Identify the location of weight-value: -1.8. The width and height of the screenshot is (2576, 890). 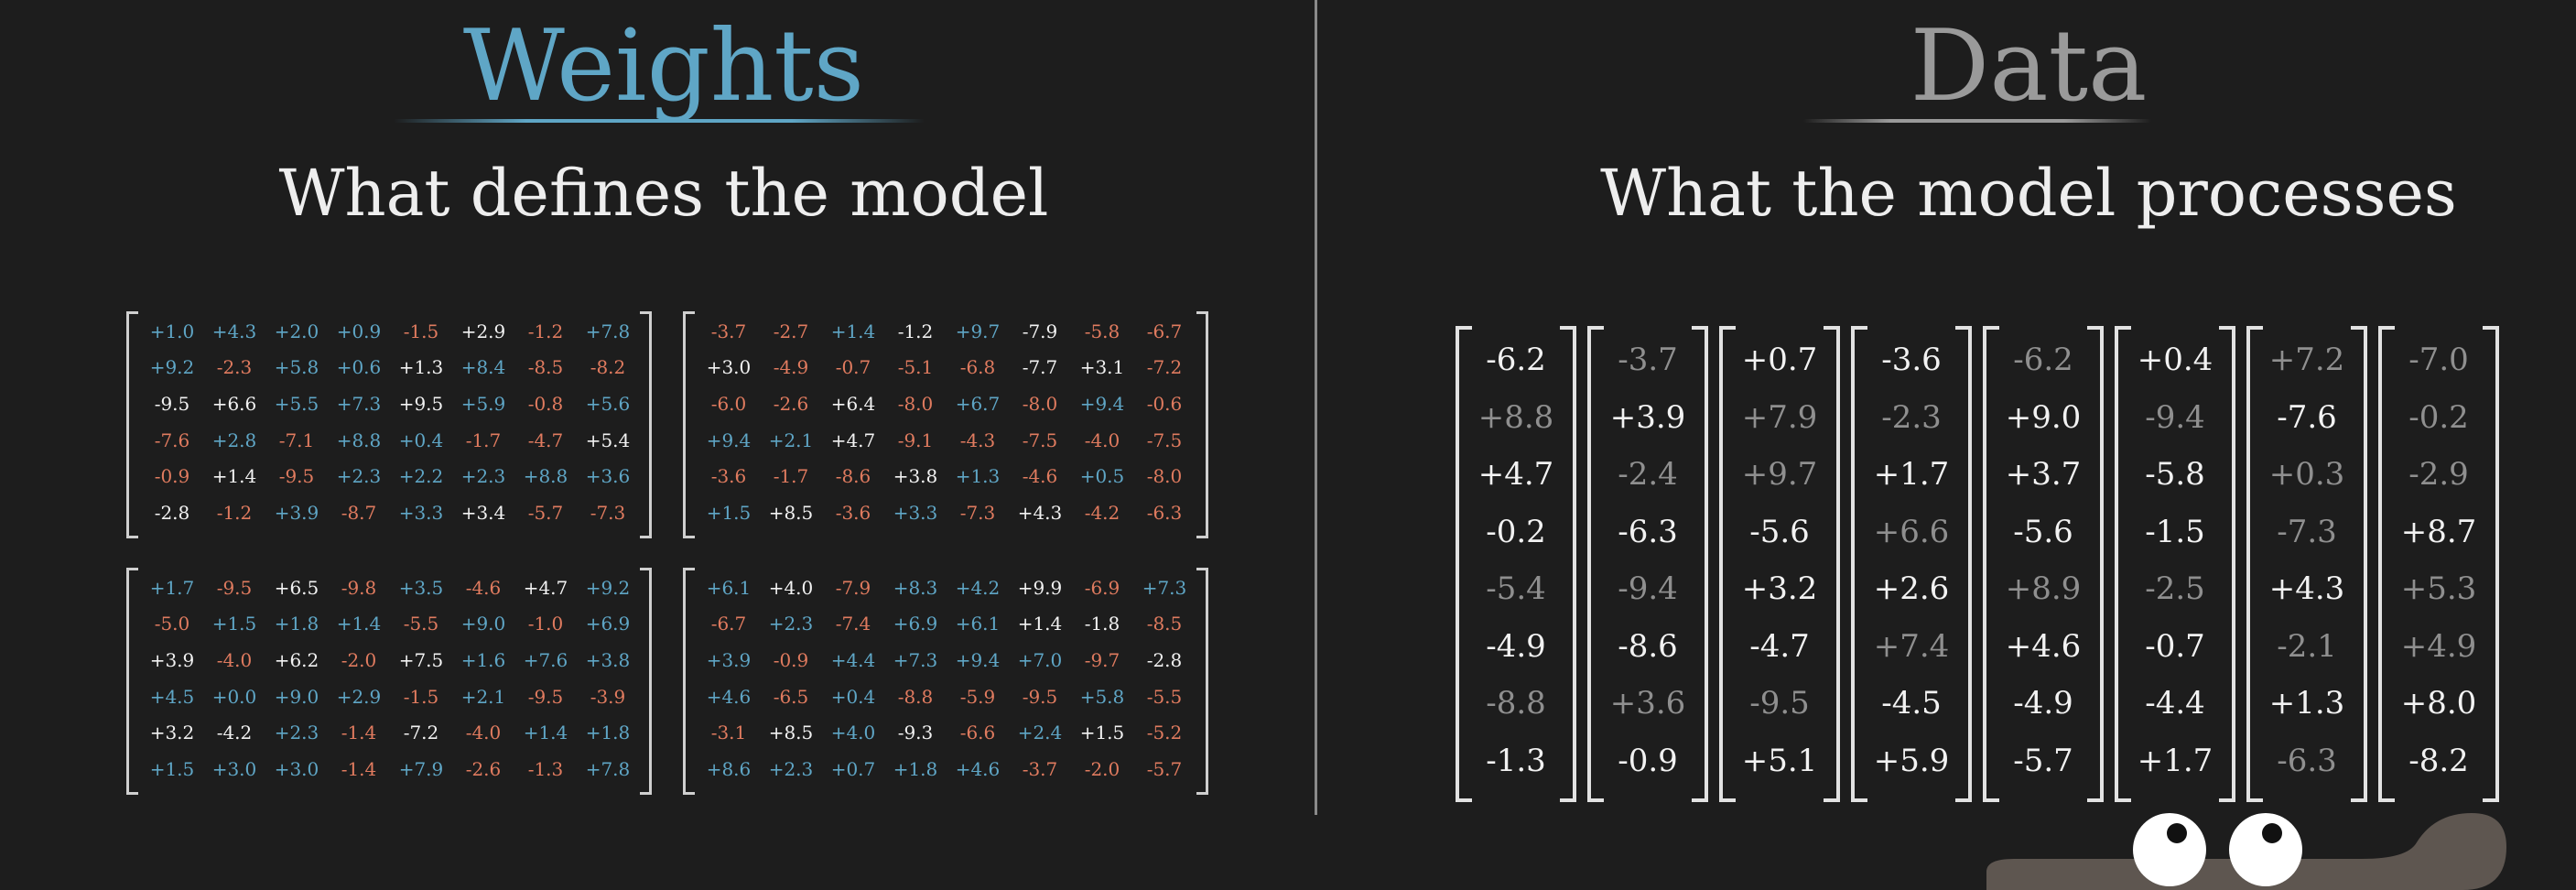
(1102, 624).